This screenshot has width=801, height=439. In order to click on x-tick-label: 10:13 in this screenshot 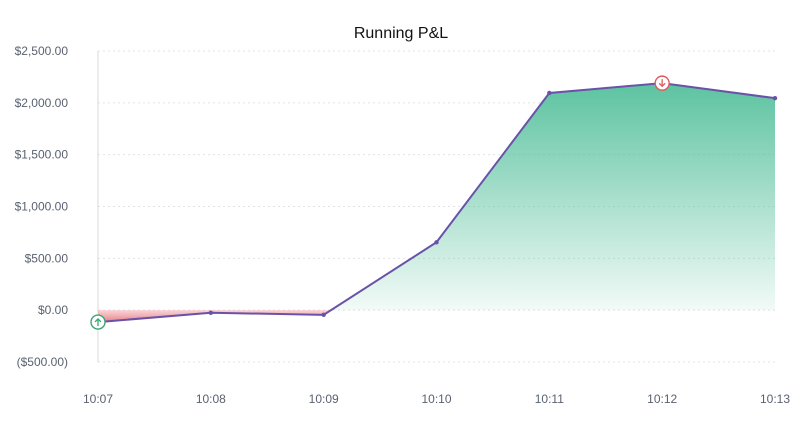, I will do `click(775, 399)`.